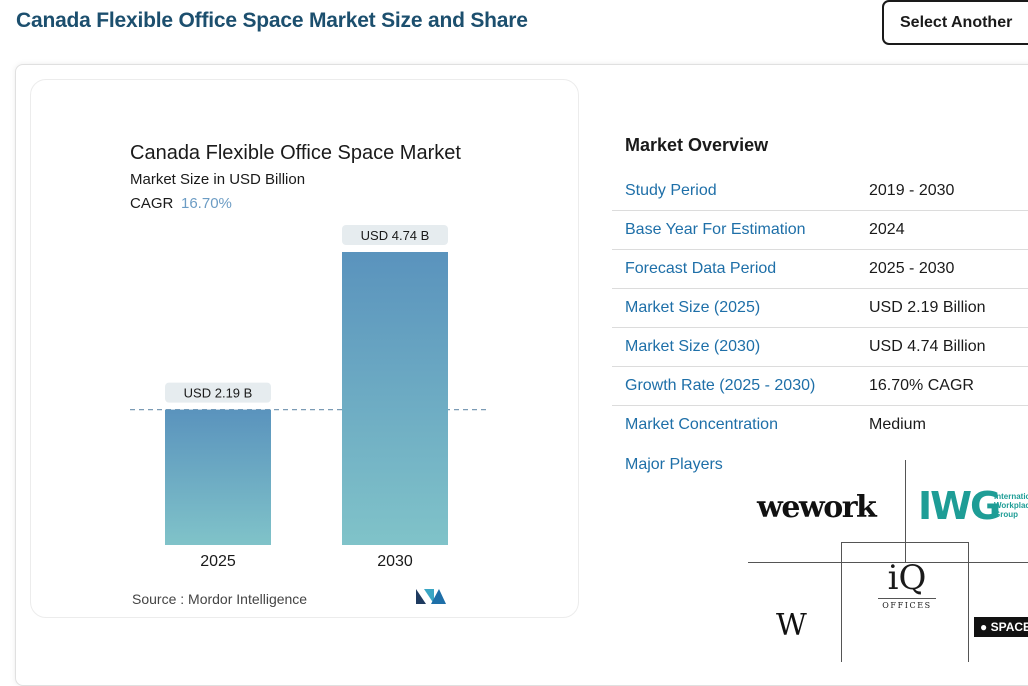 The width and height of the screenshot is (1028, 686). Describe the element at coordinates (218, 561) in the screenshot. I see `x-tick-label: 2025` at that location.